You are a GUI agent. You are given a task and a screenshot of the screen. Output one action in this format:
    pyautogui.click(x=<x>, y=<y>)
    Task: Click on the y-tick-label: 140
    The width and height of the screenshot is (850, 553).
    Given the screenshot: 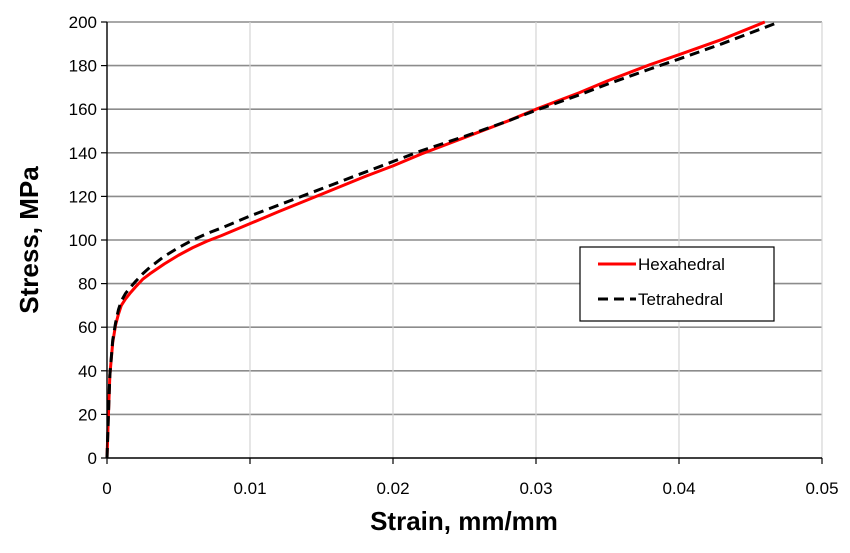 What is the action you would take?
    pyautogui.click(x=83, y=153)
    